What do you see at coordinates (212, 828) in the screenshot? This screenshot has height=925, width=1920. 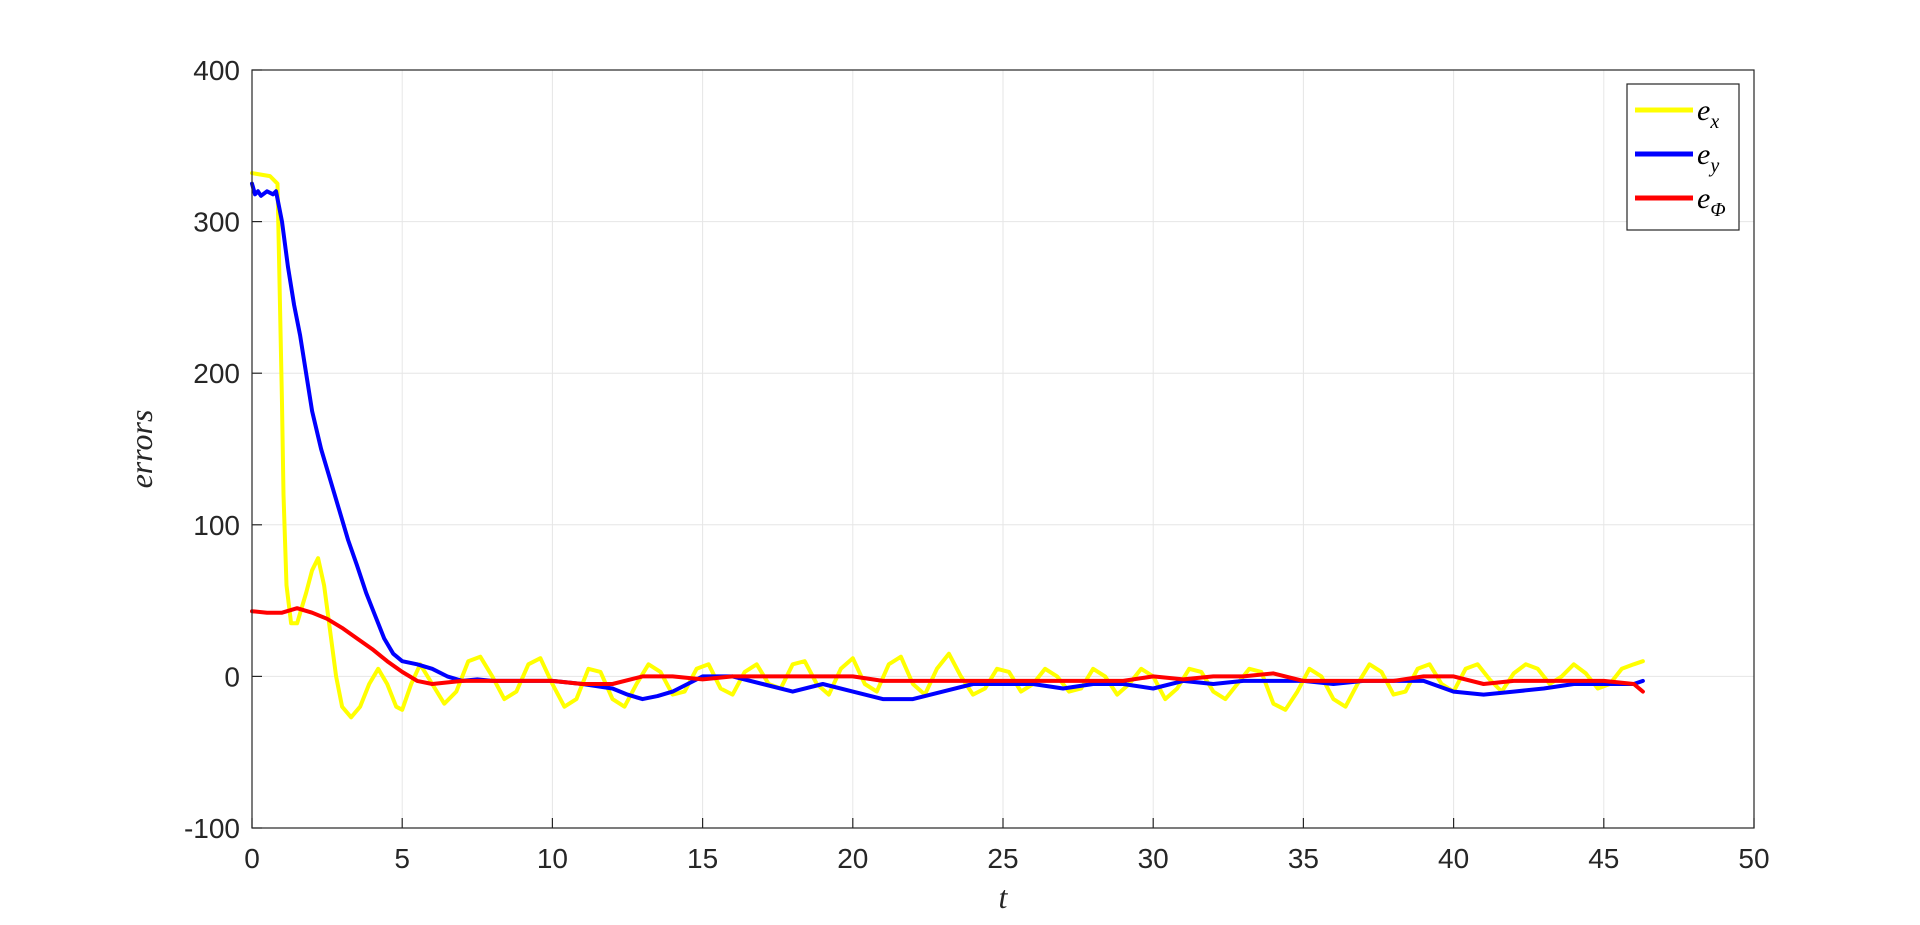 I see `y-tick-label: -100` at bounding box center [212, 828].